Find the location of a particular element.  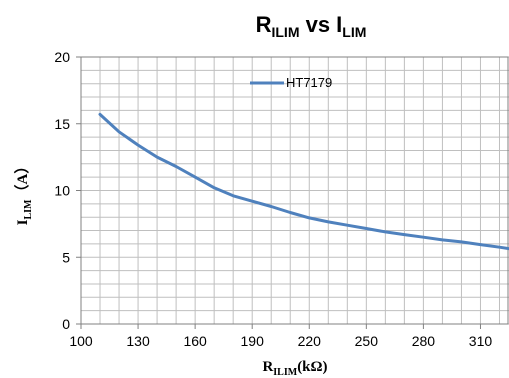

x-tick-label: 280 is located at coordinates (424, 341).